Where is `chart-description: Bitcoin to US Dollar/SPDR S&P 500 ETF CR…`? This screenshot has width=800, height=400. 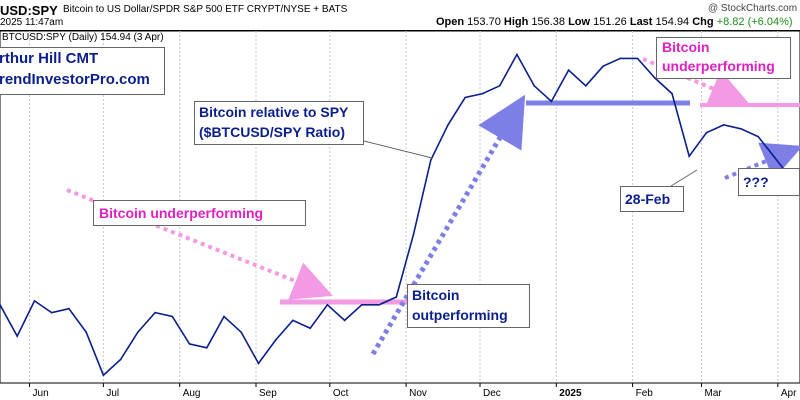 chart-description: Bitcoin to US Dollar/SPDR S&P 500 ETF CR… is located at coordinates (205, 9).